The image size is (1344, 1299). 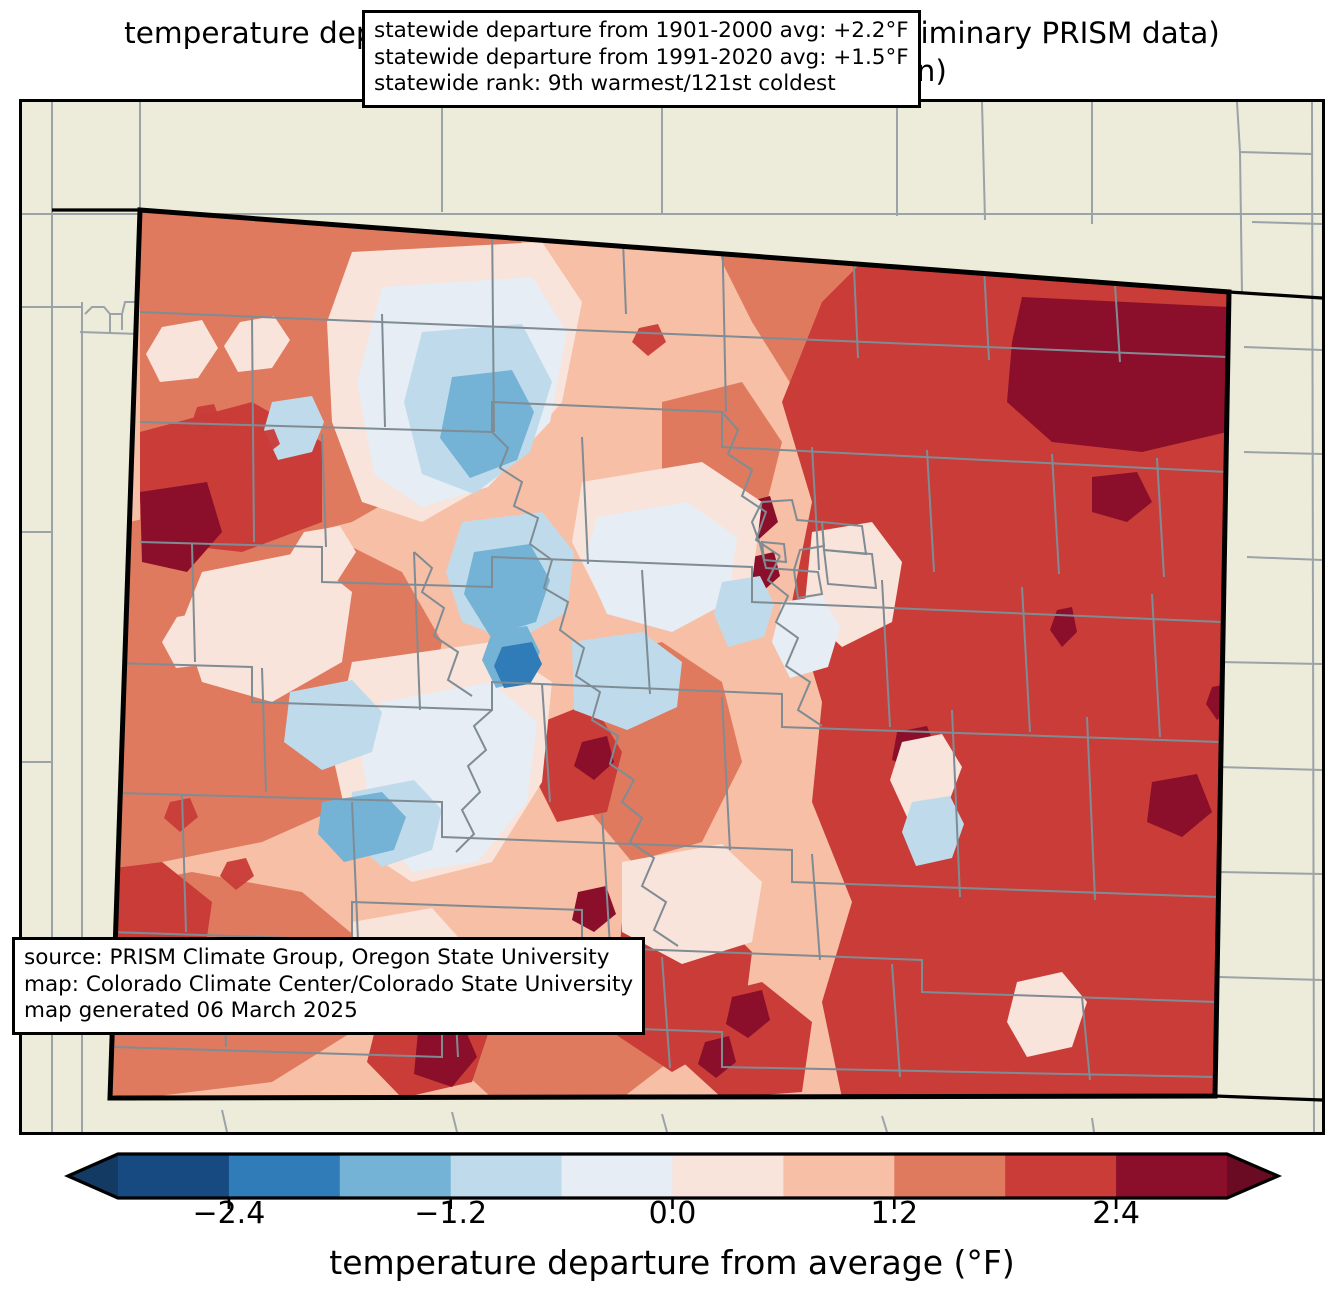 What do you see at coordinates (191, 1010) in the screenshot?
I see `source-line-3: map generated 06 March 2025` at bounding box center [191, 1010].